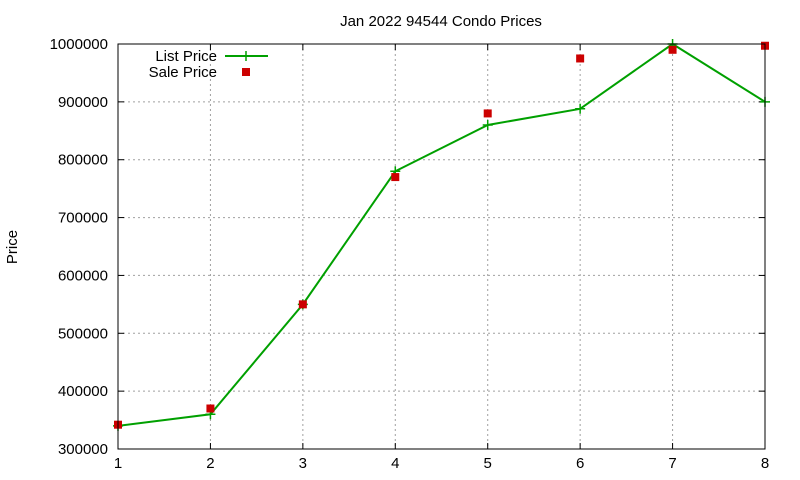 The height and width of the screenshot is (480, 800). What do you see at coordinates (118, 463) in the screenshot?
I see `x-tick-label: 1` at bounding box center [118, 463].